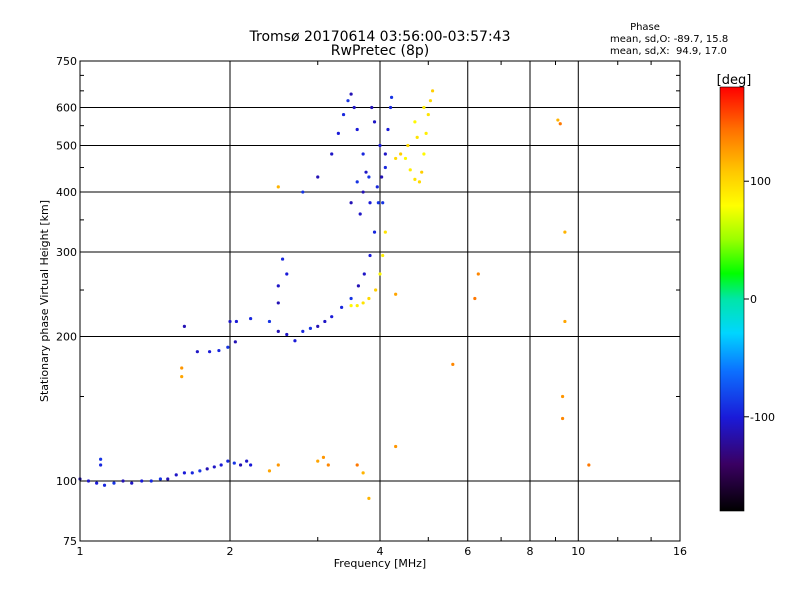 The width and height of the screenshot is (800, 600). What do you see at coordinates (467, 551) in the screenshot?
I see `x-tick-label: 6` at bounding box center [467, 551].